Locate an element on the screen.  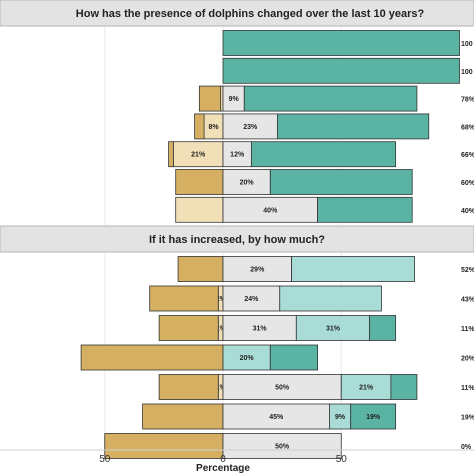
data-label: 23% is located at coordinates (250, 127).